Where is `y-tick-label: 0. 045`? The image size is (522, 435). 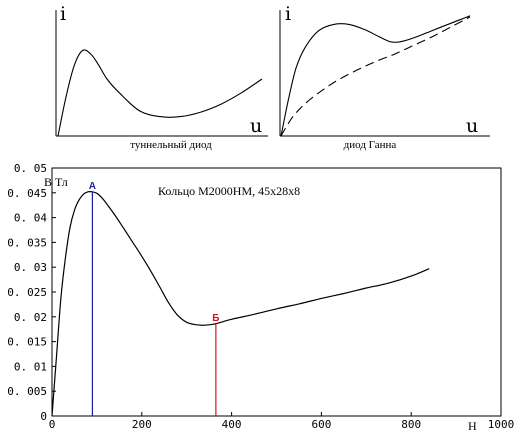
y-tick-label: 0. 045 is located at coordinates (27, 193).